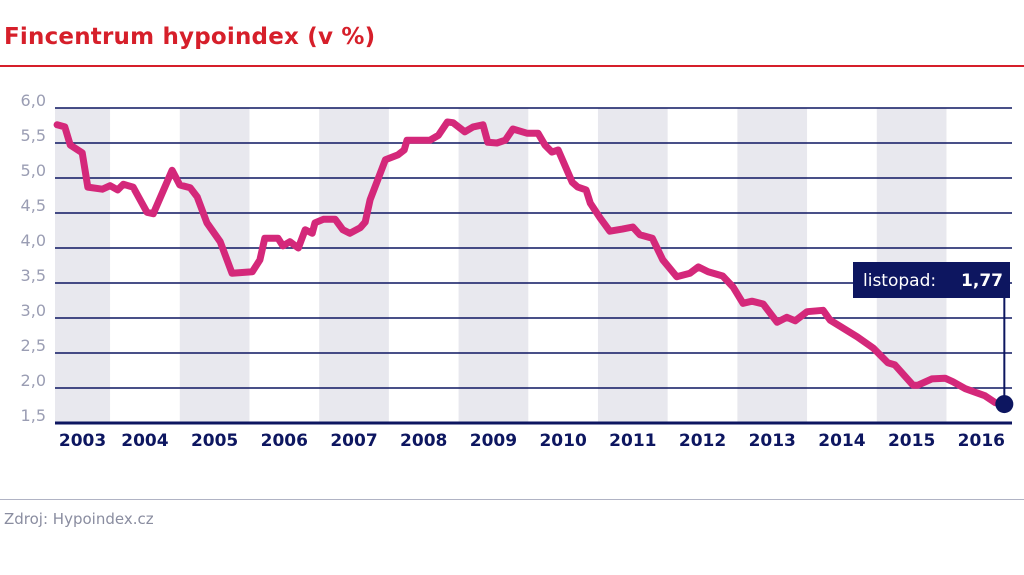 Image resolution: width=1024 pixels, height=575 pixels. What do you see at coordinates (33, 240) in the screenshot?
I see `y-tick-label: 4,0` at bounding box center [33, 240].